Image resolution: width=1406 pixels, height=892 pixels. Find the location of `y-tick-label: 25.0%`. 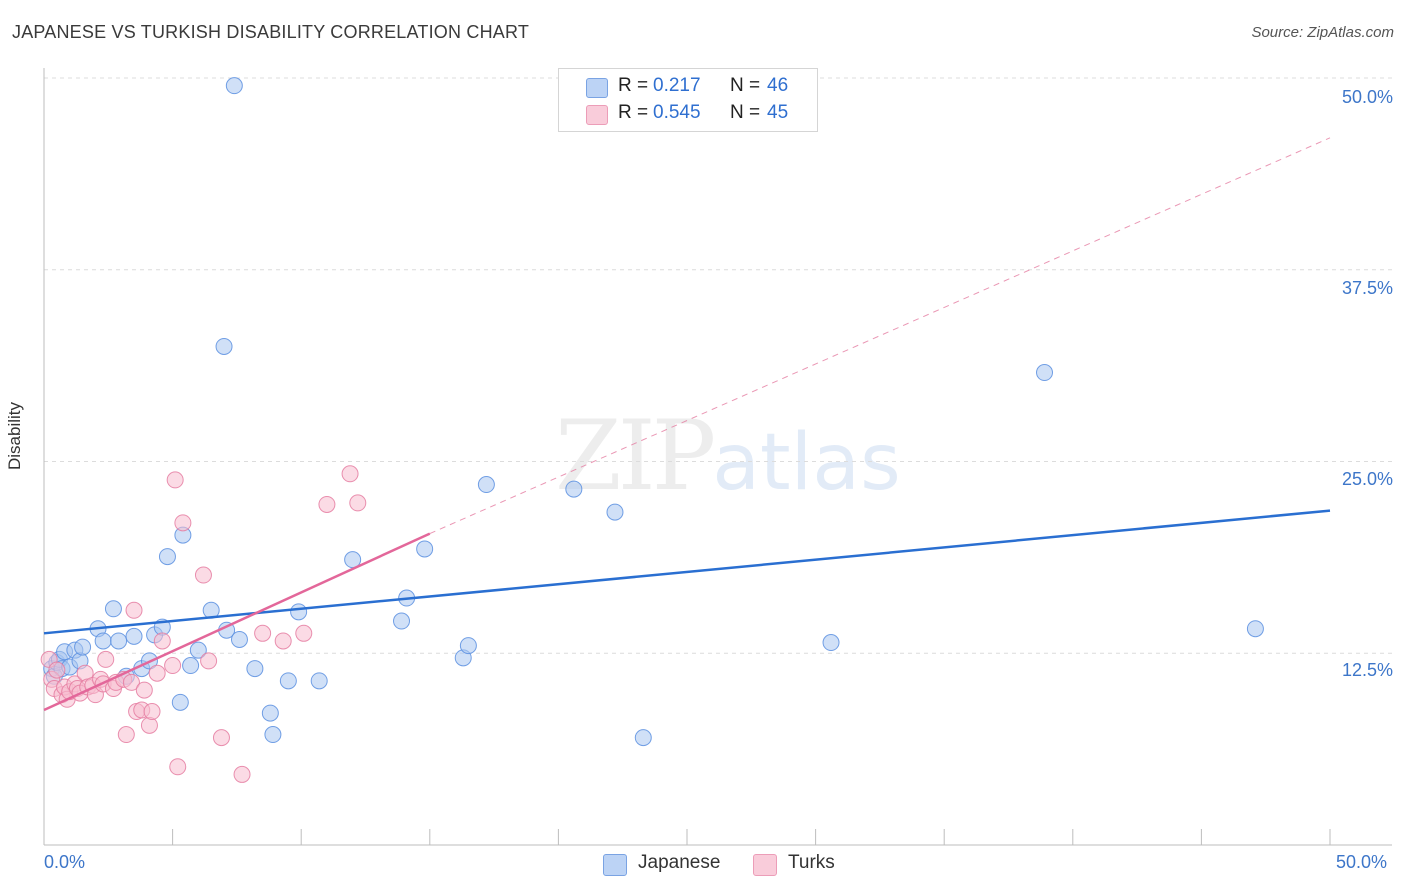

y-tick-label: 25.0% is located at coordinates (1367, 479).